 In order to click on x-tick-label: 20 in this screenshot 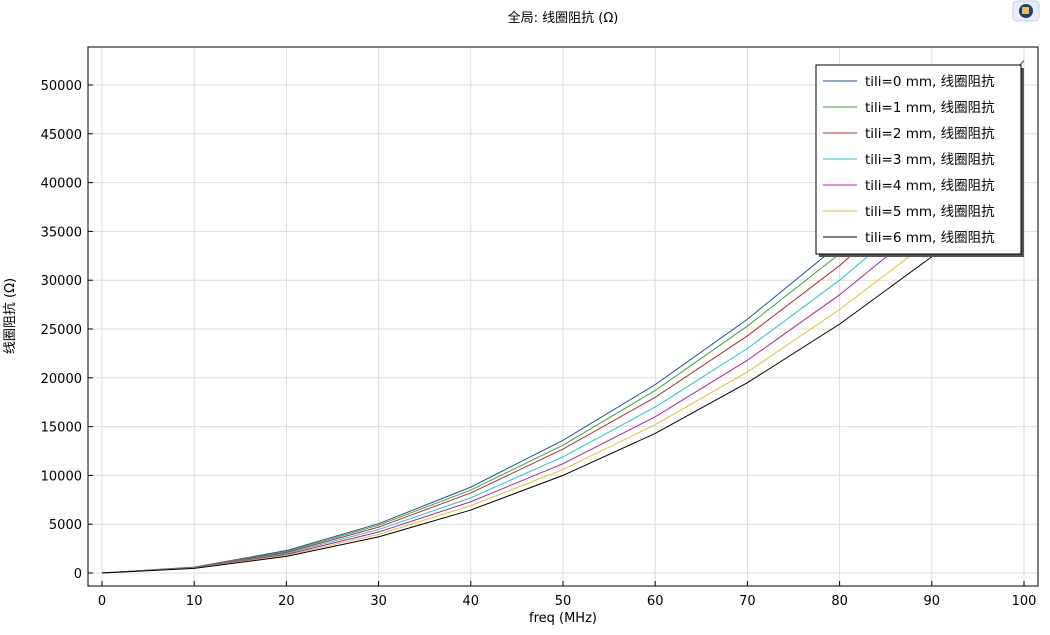, I will do `click(286, 601)`.